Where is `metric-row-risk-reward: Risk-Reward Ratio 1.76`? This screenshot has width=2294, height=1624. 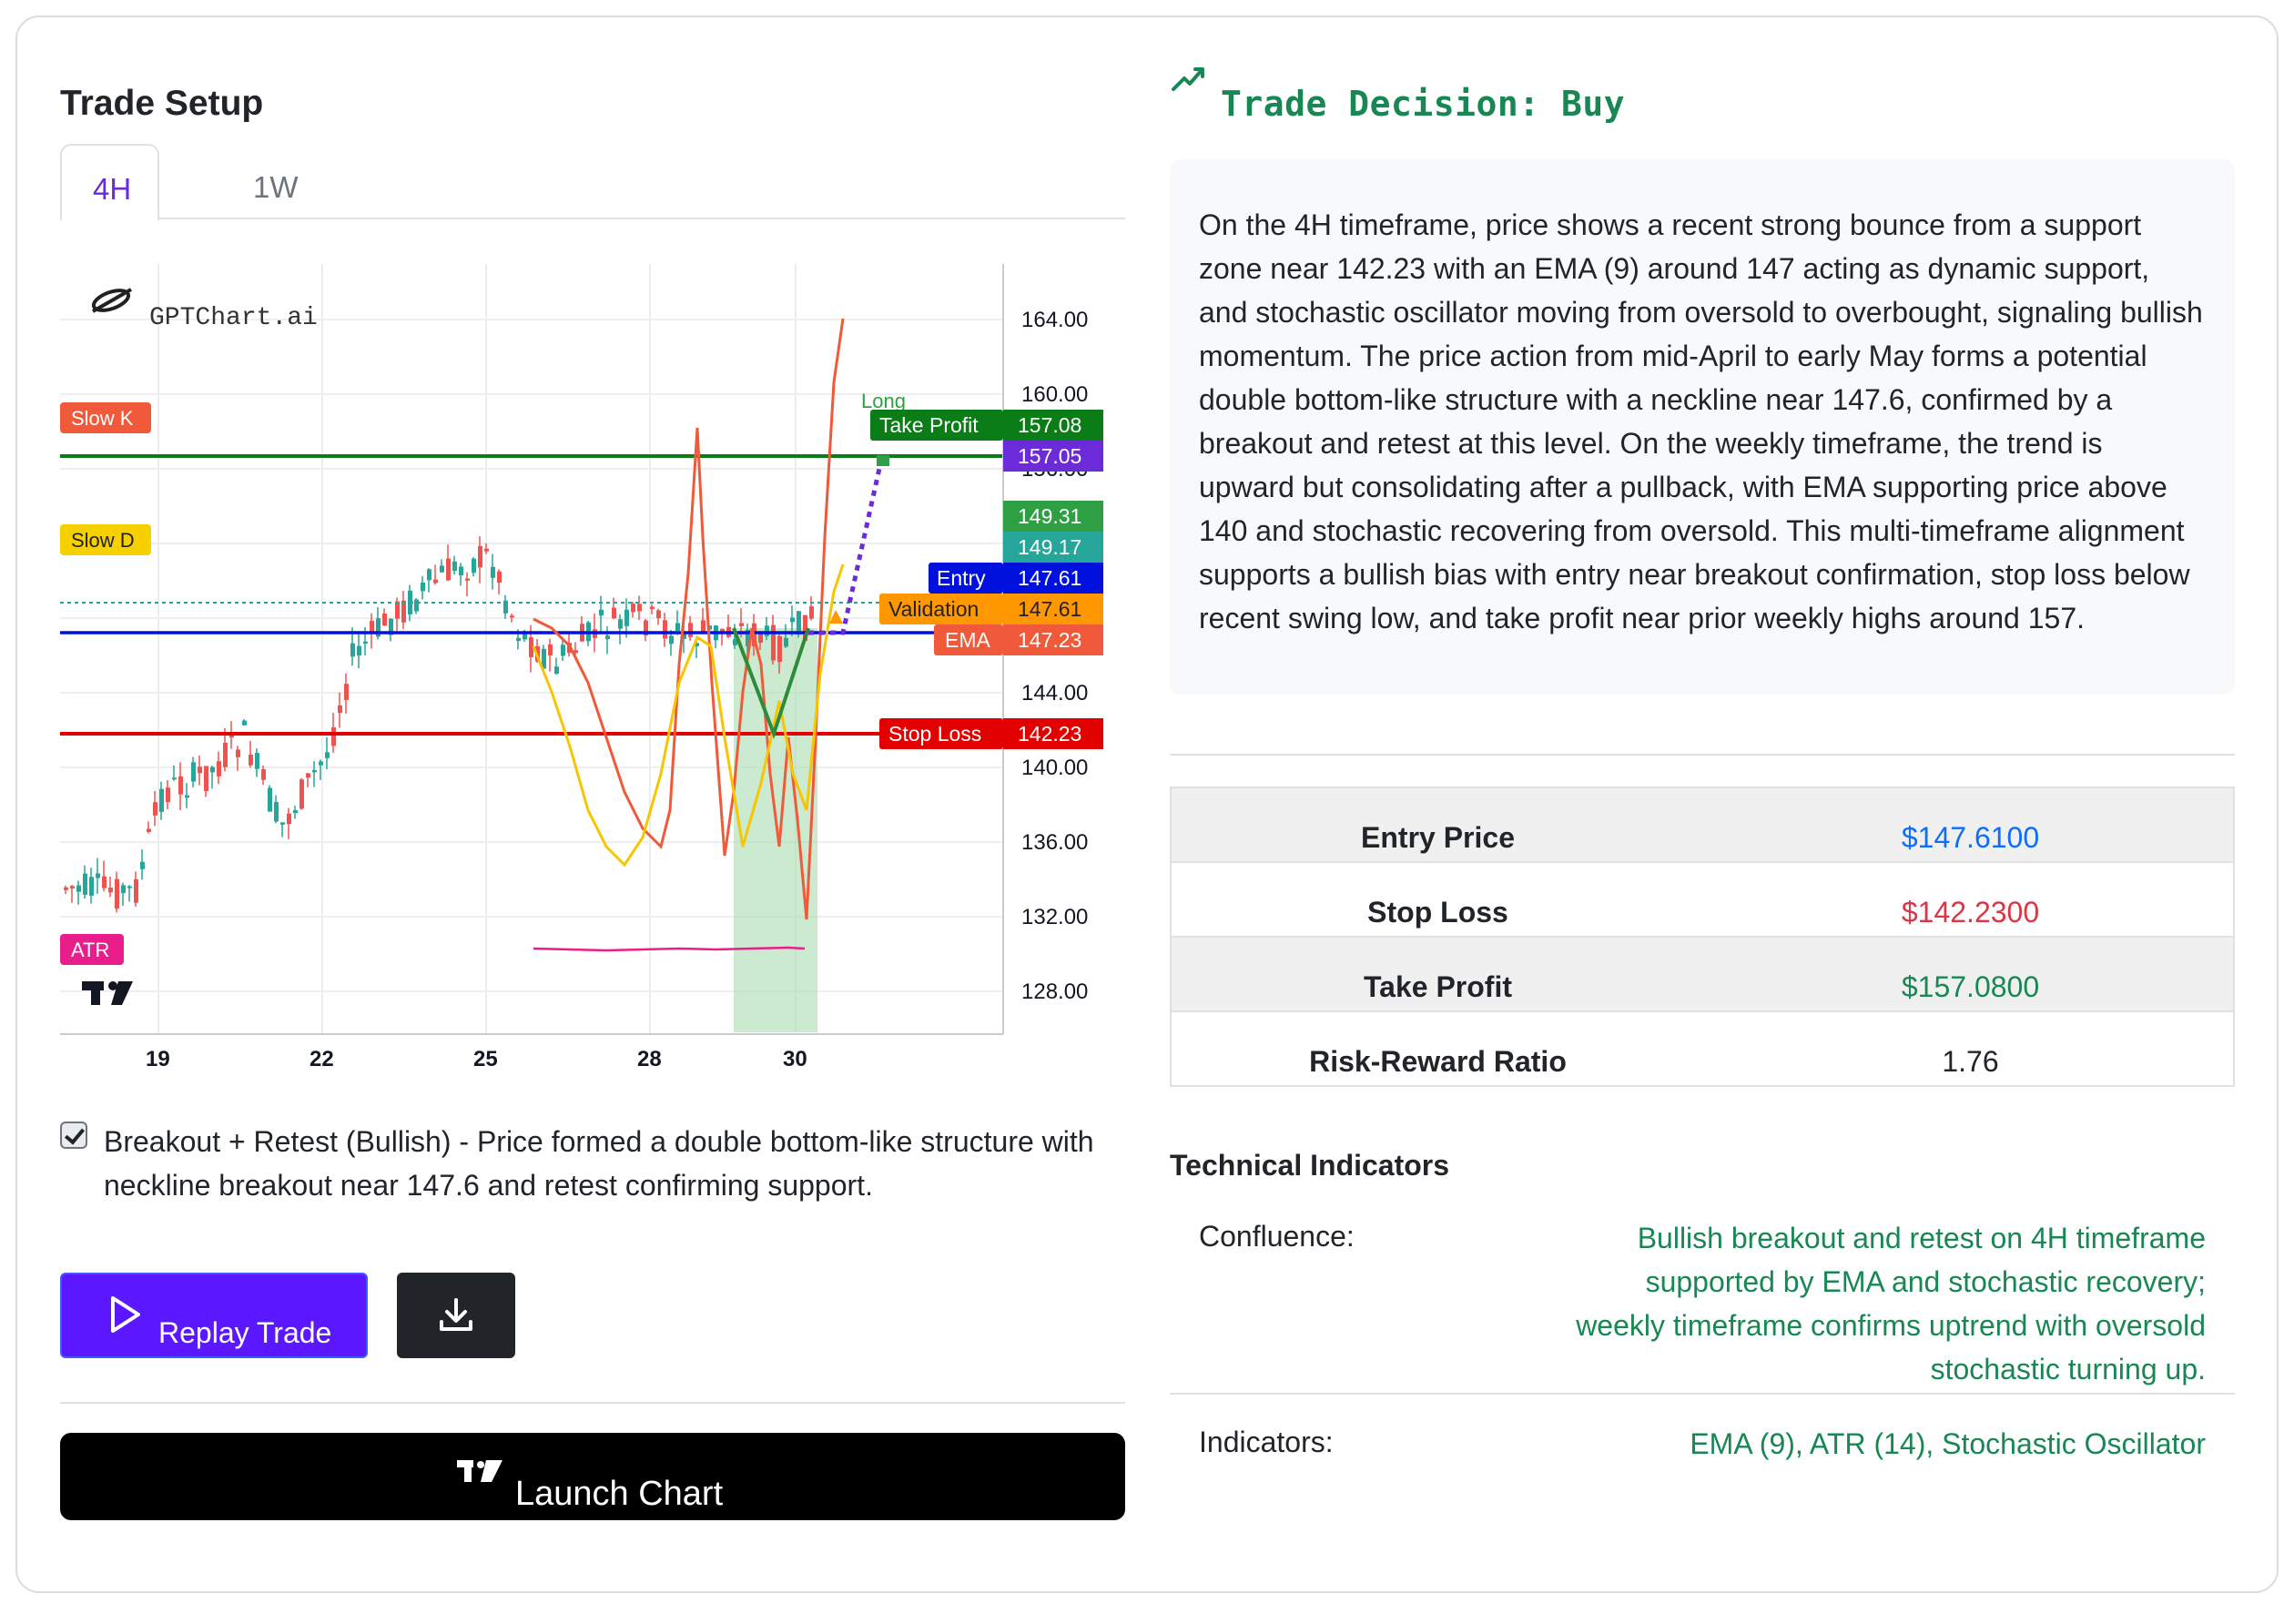 metric-row-risk-reward: Risk-Reward Ratio 1.76 is located at coordinates (1702, 1049).